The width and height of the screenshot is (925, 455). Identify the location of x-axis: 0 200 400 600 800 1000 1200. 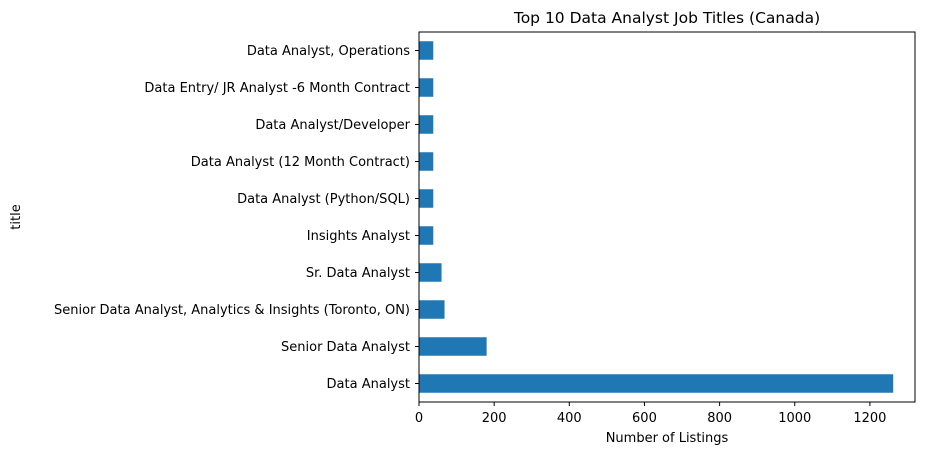
(650, 414).